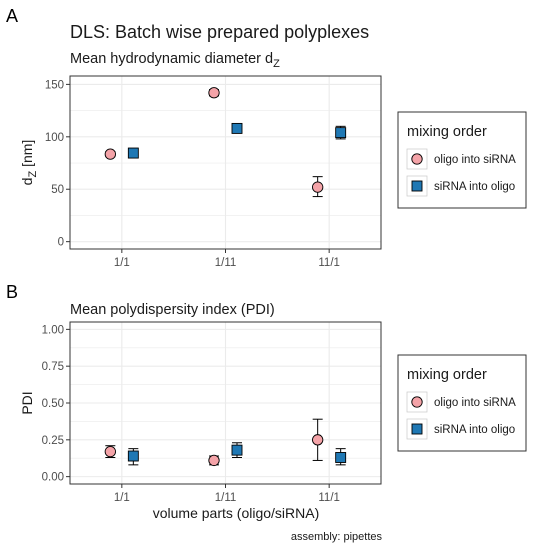  Describe the element at coordinates (12, 16) in the screenshot. I see `panel-a-letter: A` at that location.